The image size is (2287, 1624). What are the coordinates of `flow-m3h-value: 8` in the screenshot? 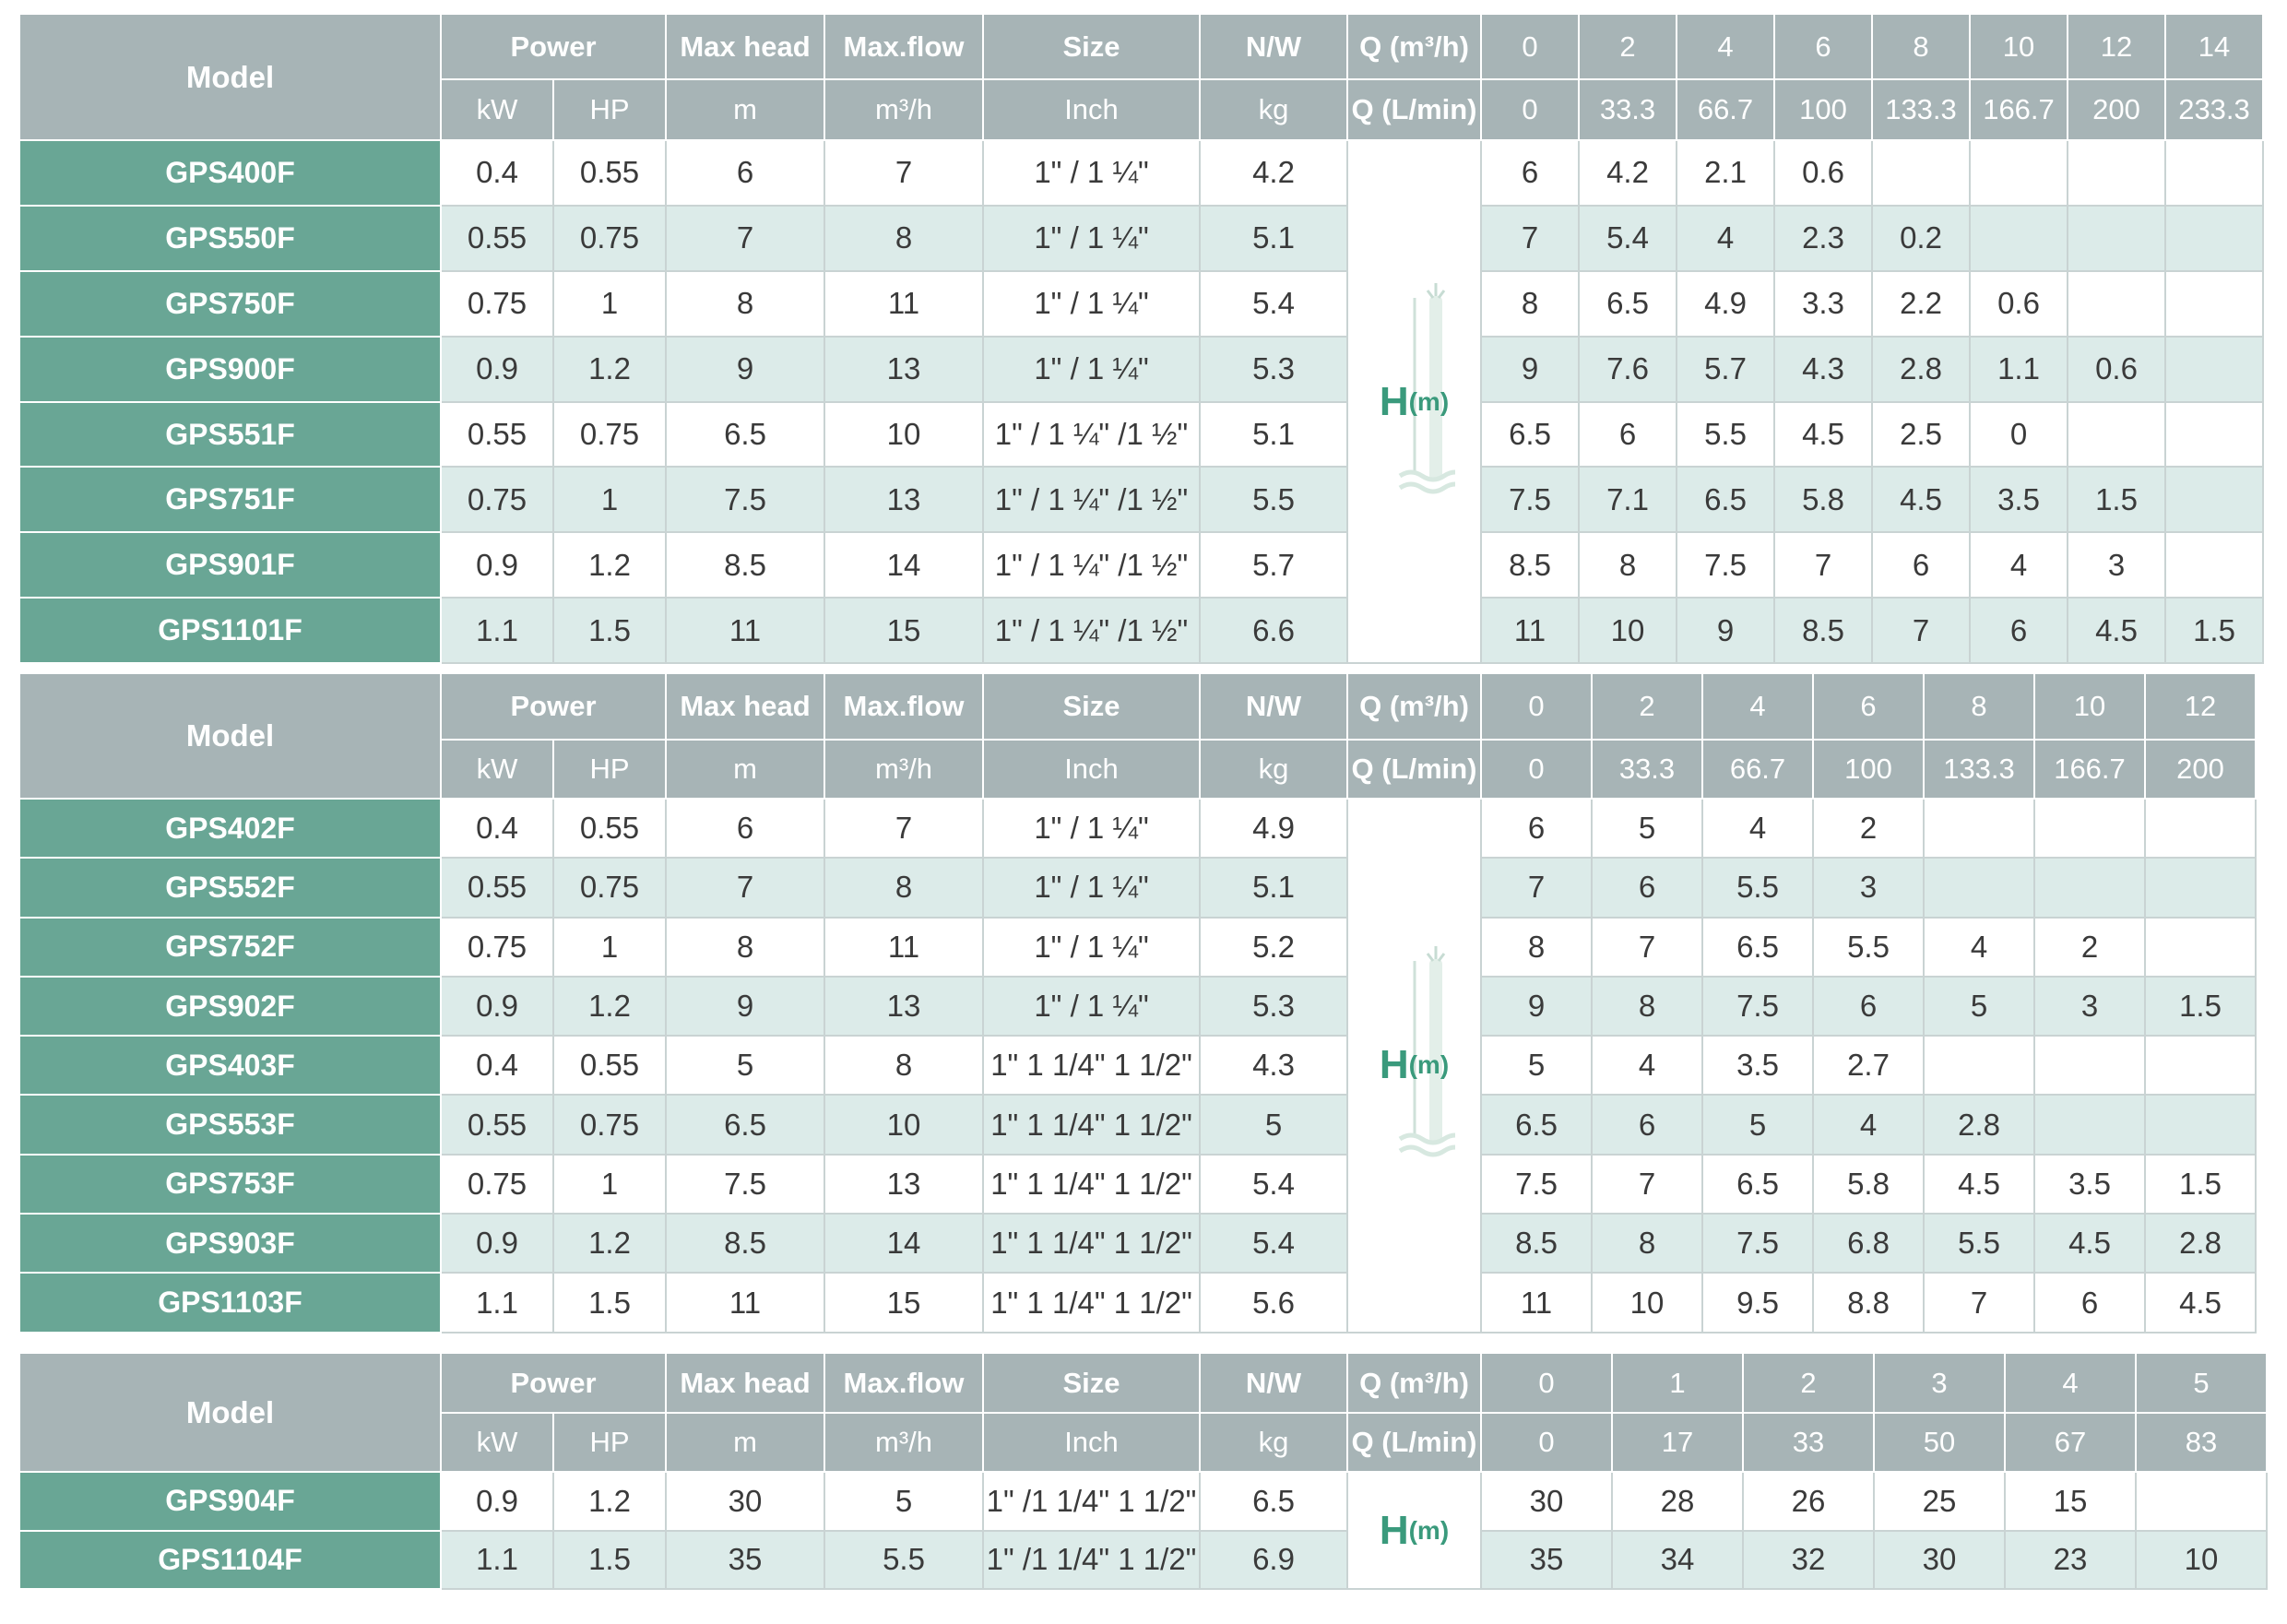 It's located at (1922, 47).